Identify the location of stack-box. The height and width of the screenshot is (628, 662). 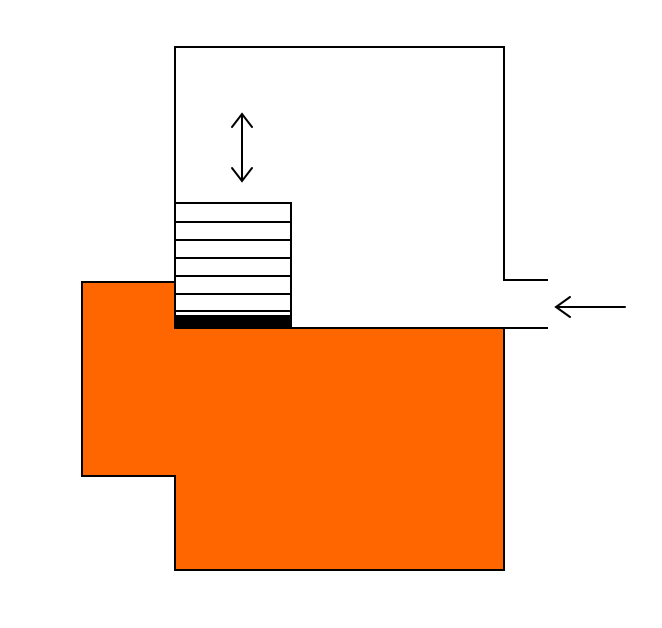
(233, 265).